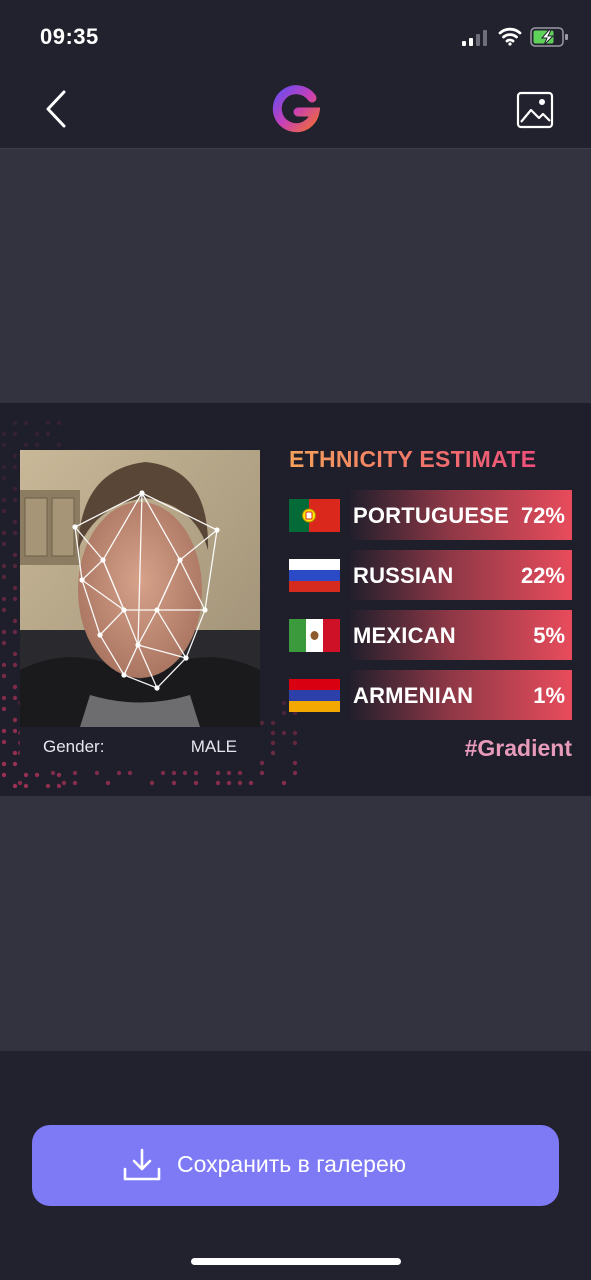 The image size is (591, 1280). Describe the element at coordinates (412, 459) in the screenshot. I see `result-title: ETHNICITY ESTIMATE` at that location.